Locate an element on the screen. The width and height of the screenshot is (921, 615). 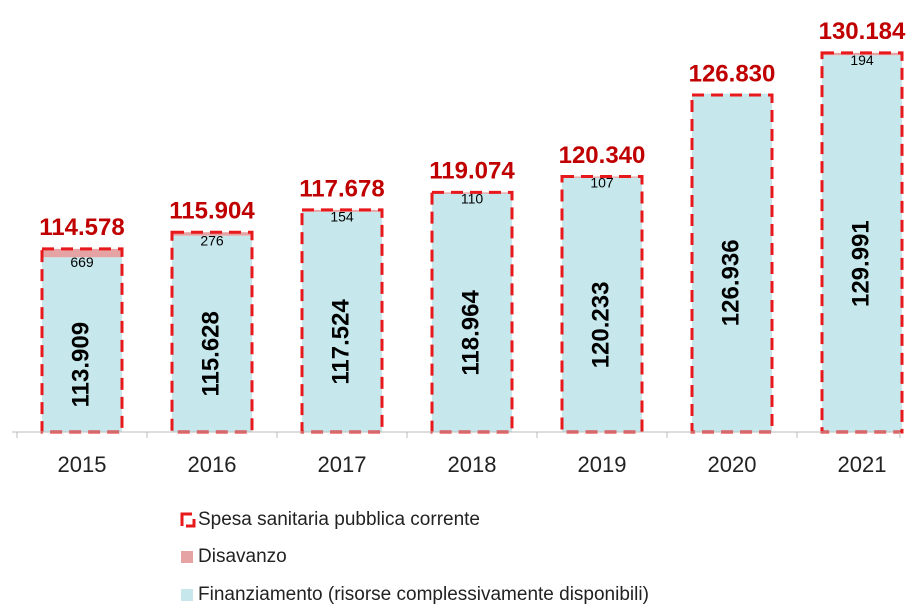
total-label: 119.074 is located at coordinates (472, 171).